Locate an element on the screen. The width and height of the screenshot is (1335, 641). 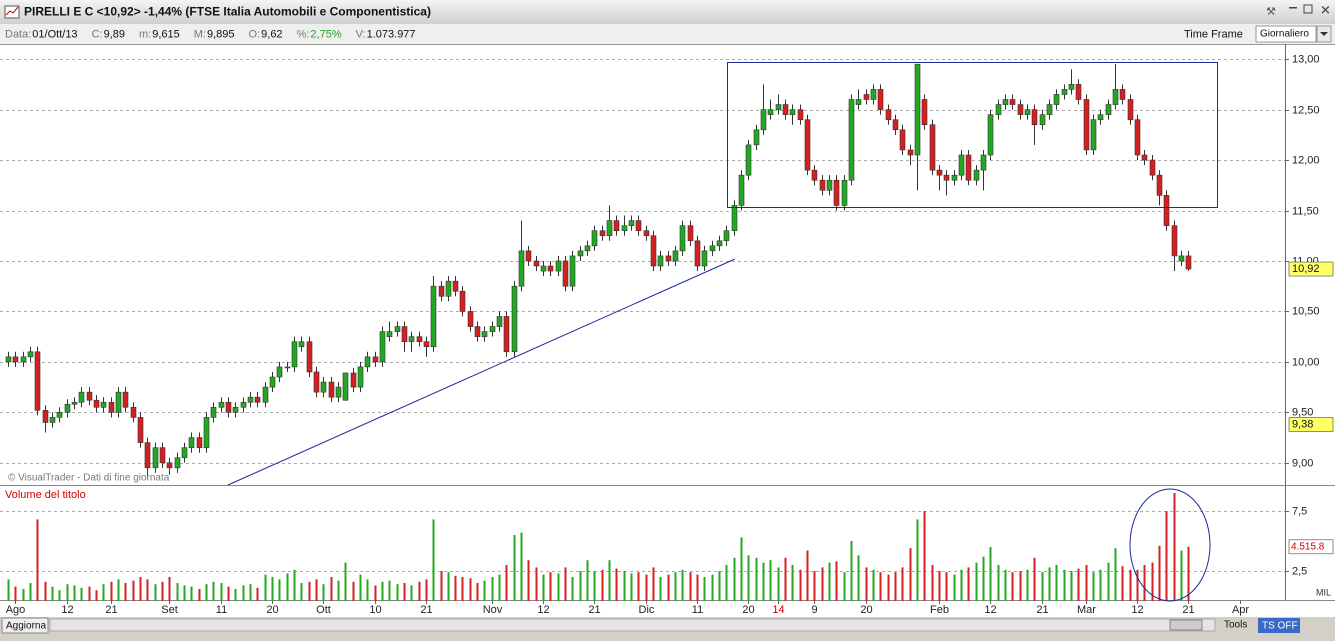
last-price-box is located at coordinates (1311, 269).